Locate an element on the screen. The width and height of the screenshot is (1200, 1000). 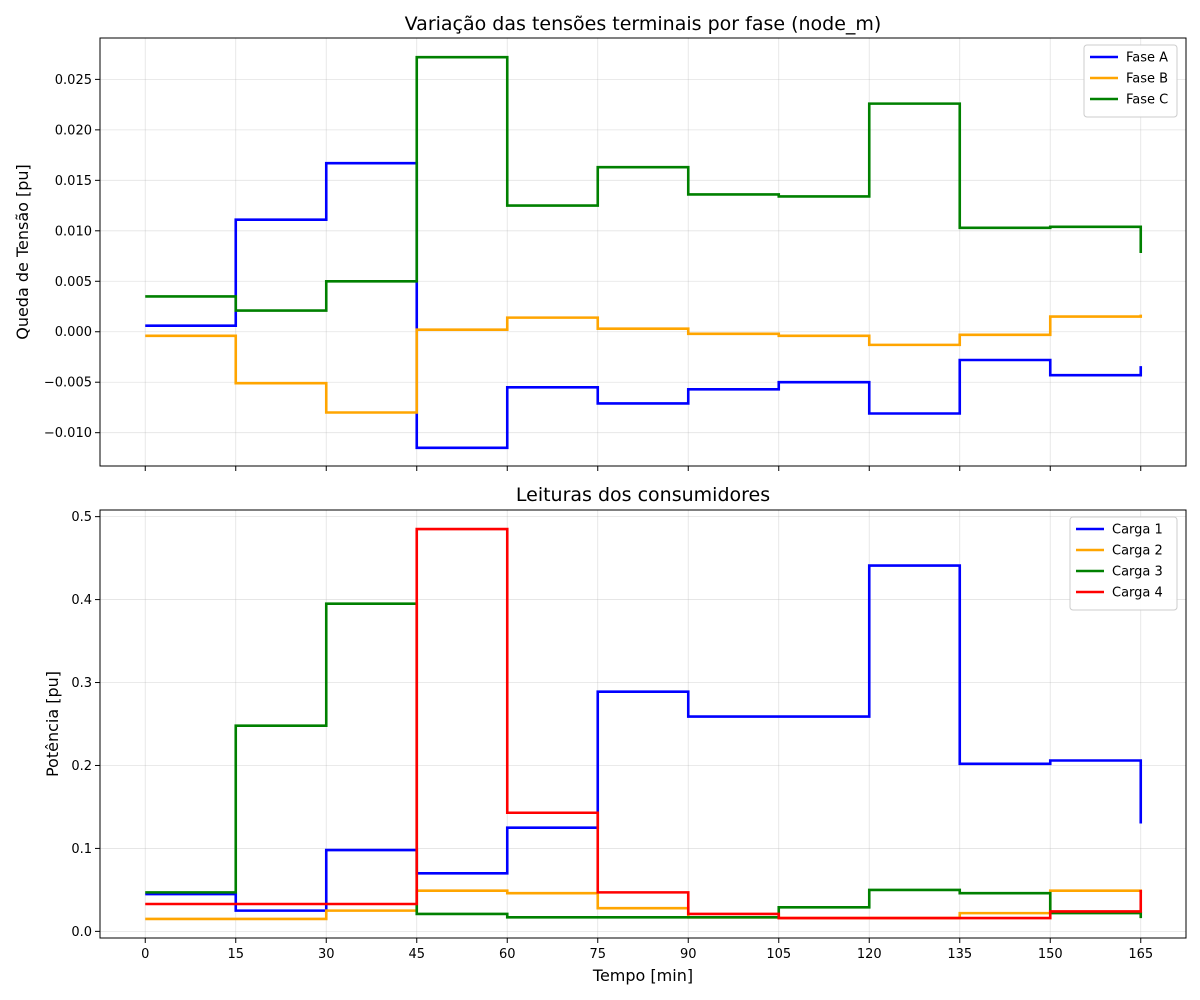
readings-y-tick-label: 0.1 is located at coordinates (81, 849).